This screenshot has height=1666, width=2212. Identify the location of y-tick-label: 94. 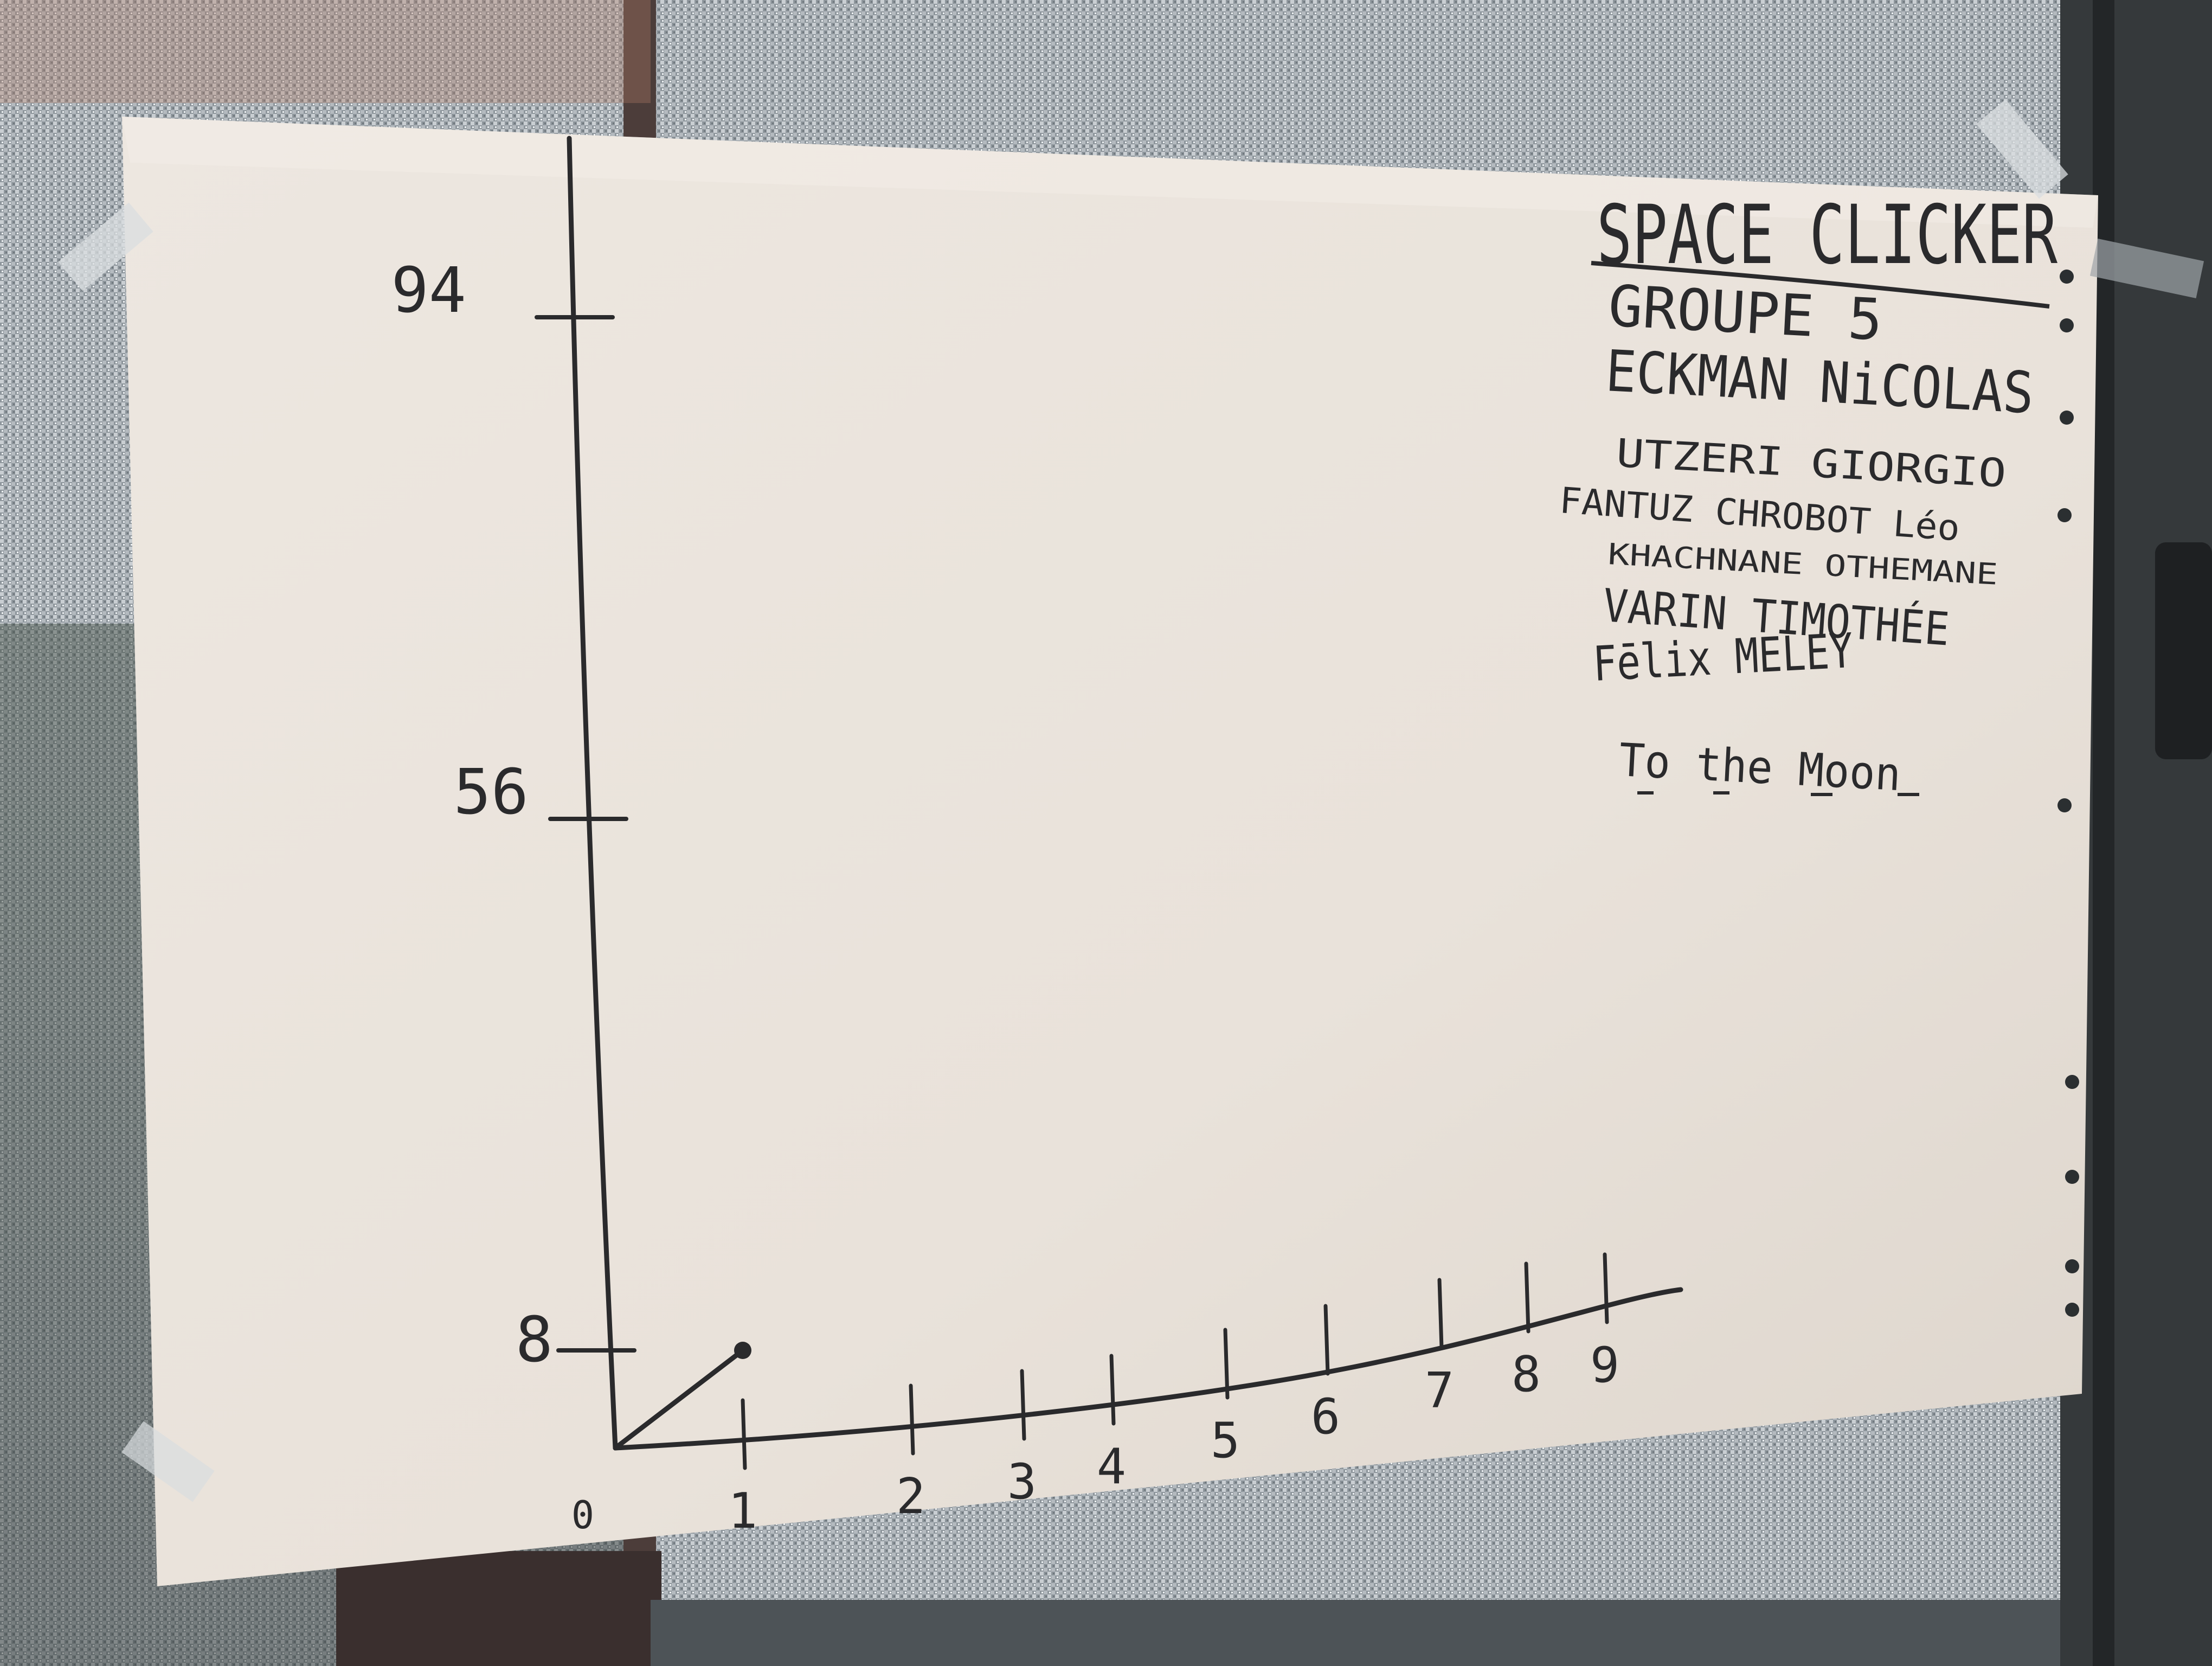
(428, 291).